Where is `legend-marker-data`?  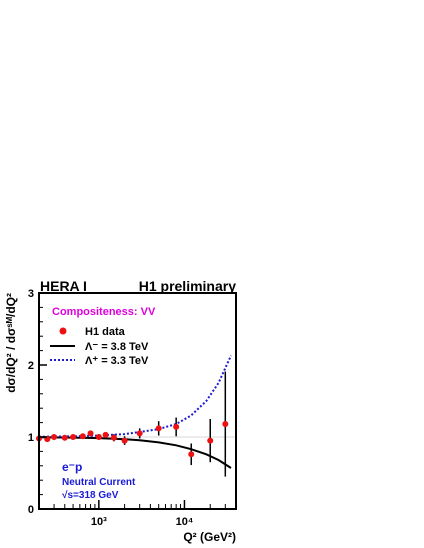 legend-marker-data is located at coordinates (63, 331).